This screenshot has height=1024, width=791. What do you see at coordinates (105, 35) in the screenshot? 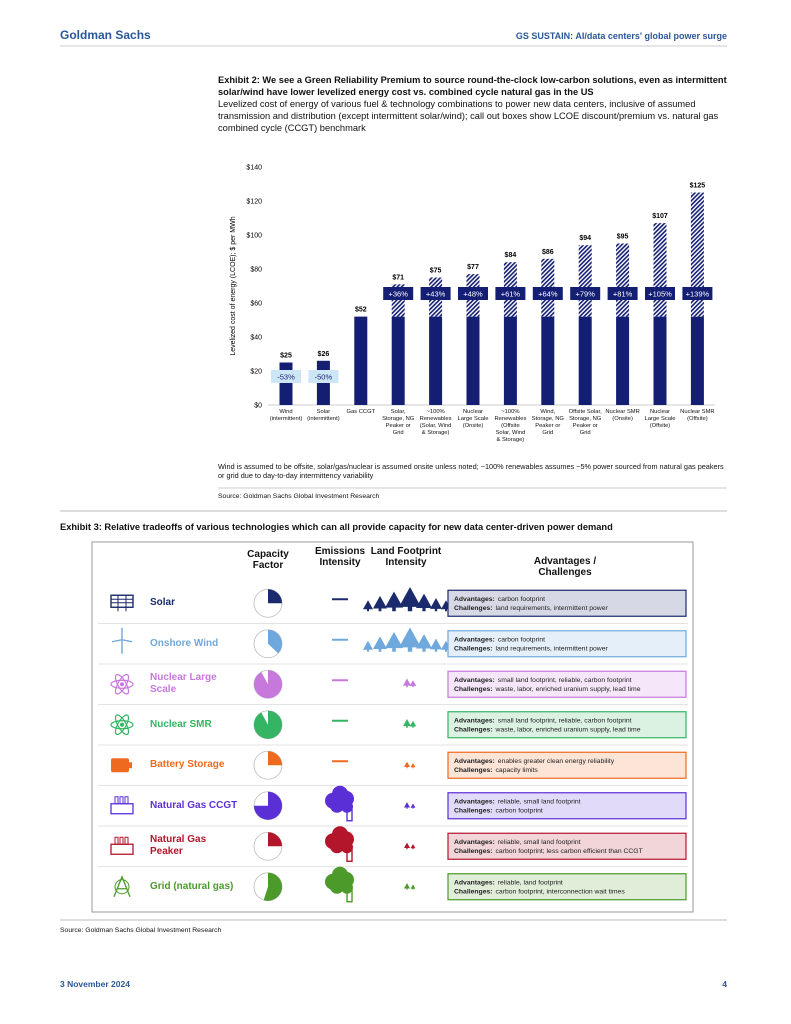
I see `brand: Goldman Sachs` at bounding box center [105, 35].